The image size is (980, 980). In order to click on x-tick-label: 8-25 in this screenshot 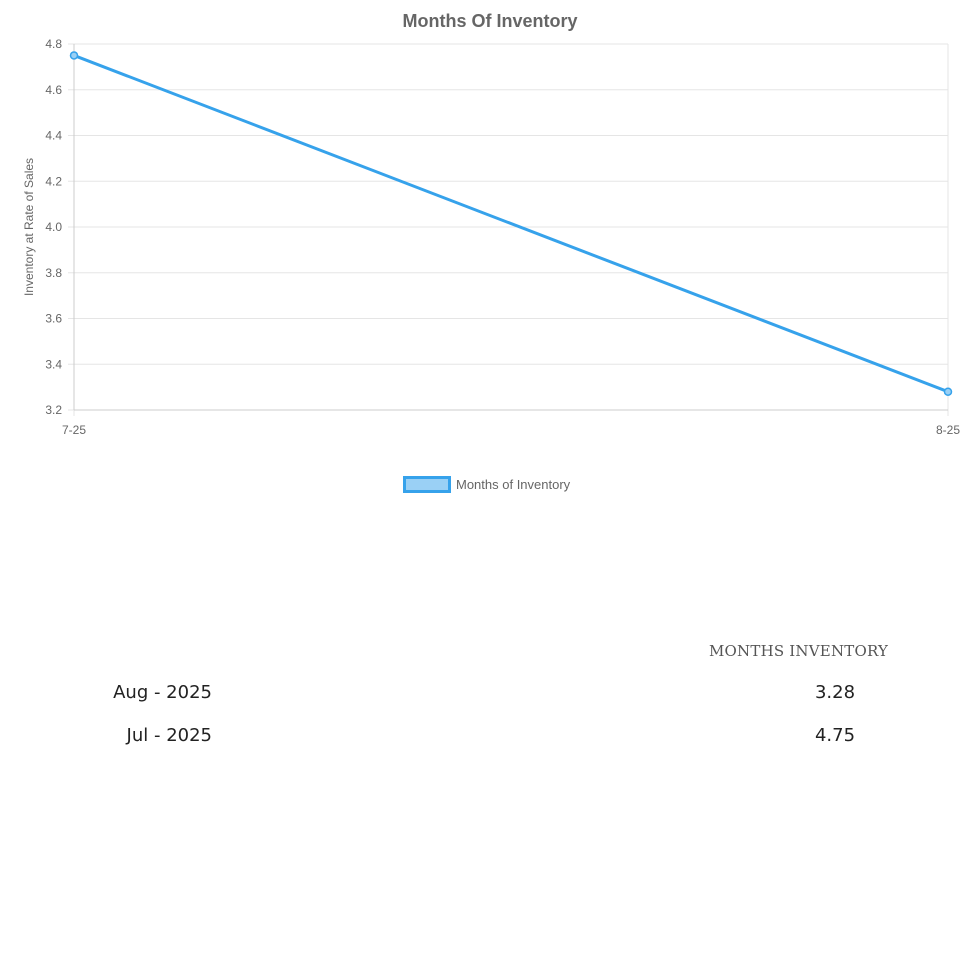, I will do `click(948, 430)`.